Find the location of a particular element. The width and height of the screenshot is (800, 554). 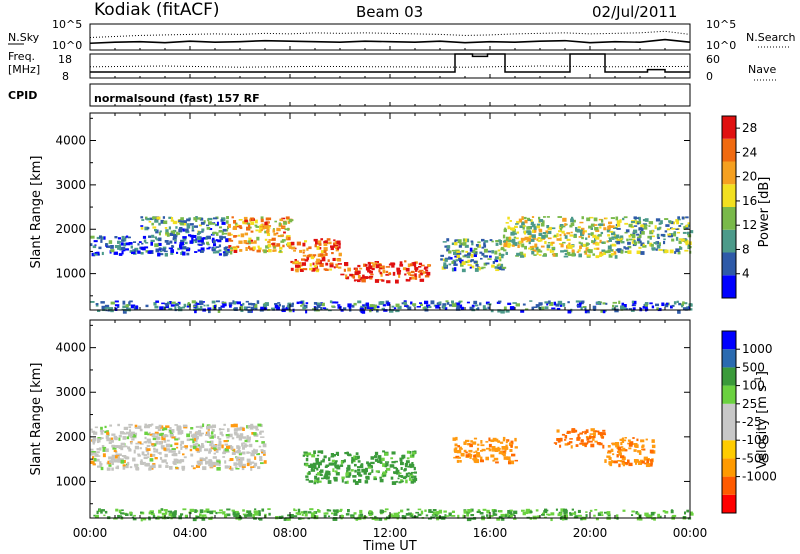

velocity-colorbar-segment is located at coordinates (729, 431).